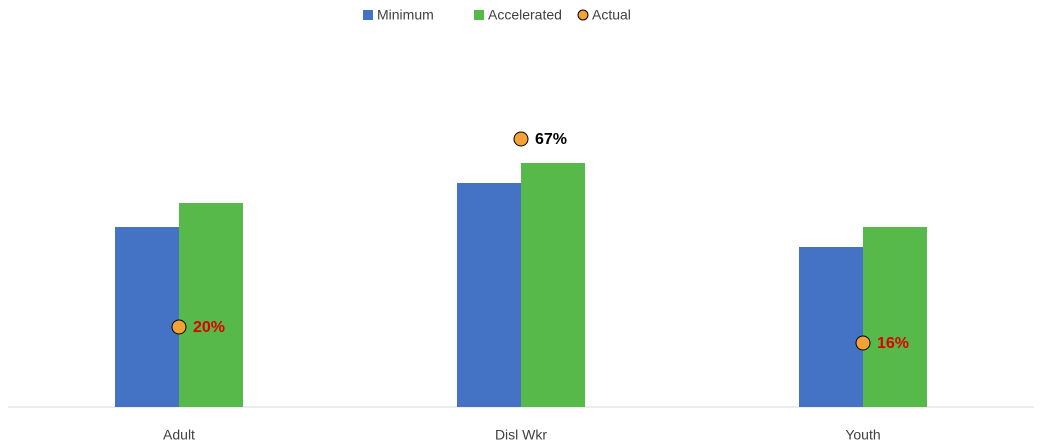  I want to click on legend-label: Accelerated, so click(525, 15).